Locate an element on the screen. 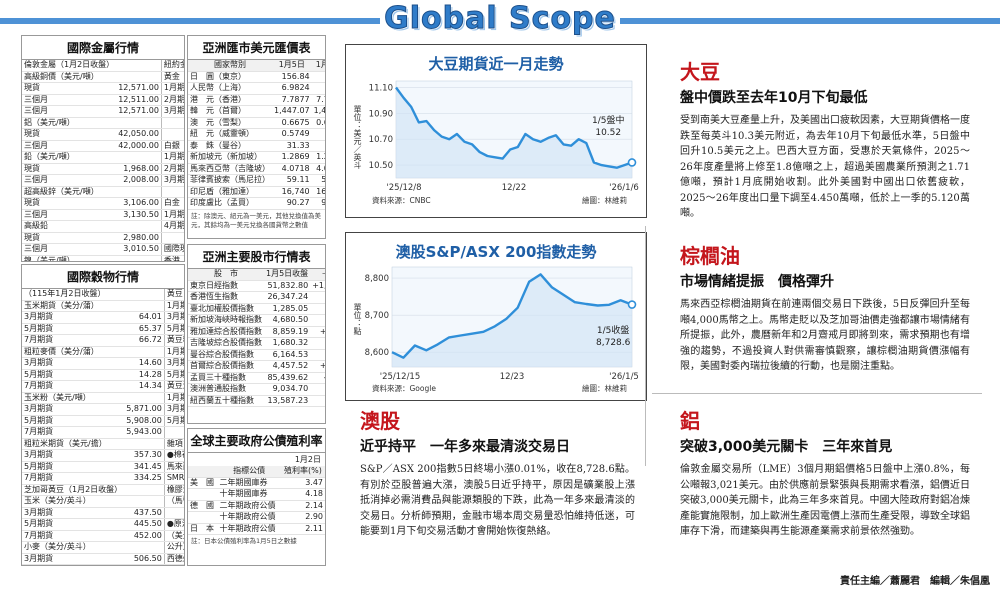  metals-cell: 白銀（美元/盎司） is located at coordinates (172, 146).